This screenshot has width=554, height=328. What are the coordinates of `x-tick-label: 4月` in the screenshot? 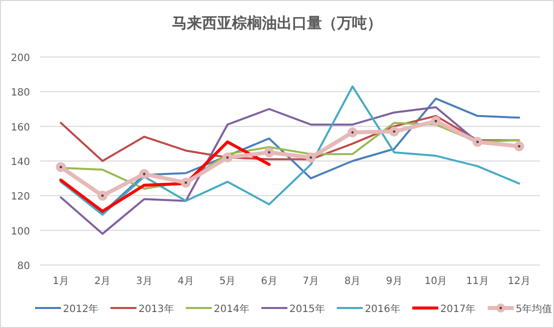 It's located at (186, 281).